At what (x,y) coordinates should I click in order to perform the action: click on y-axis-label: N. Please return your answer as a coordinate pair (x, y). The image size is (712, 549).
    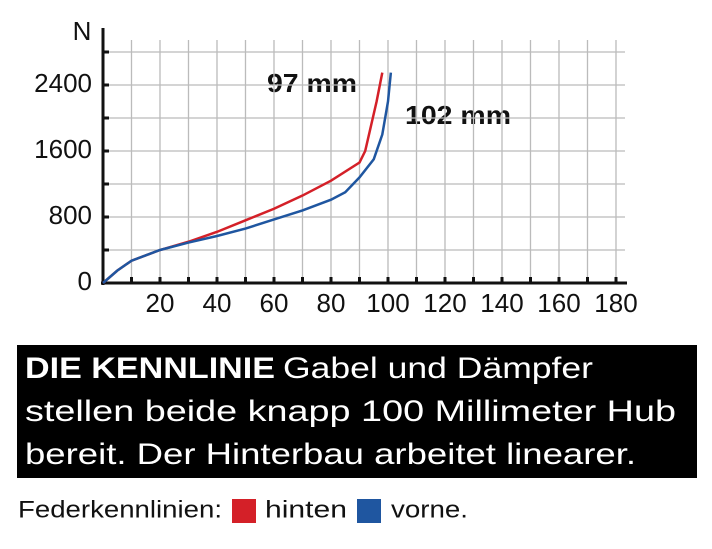
    Looking at the image, I should click on (82, 31).